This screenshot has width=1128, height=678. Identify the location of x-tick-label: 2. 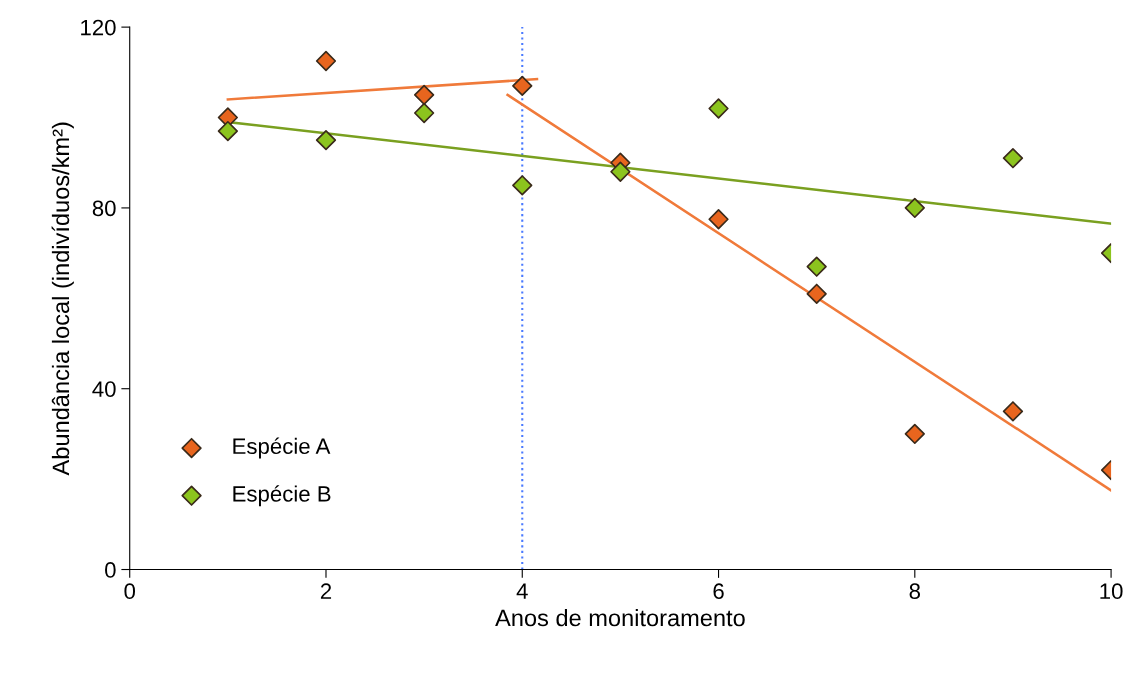
(326, 591).